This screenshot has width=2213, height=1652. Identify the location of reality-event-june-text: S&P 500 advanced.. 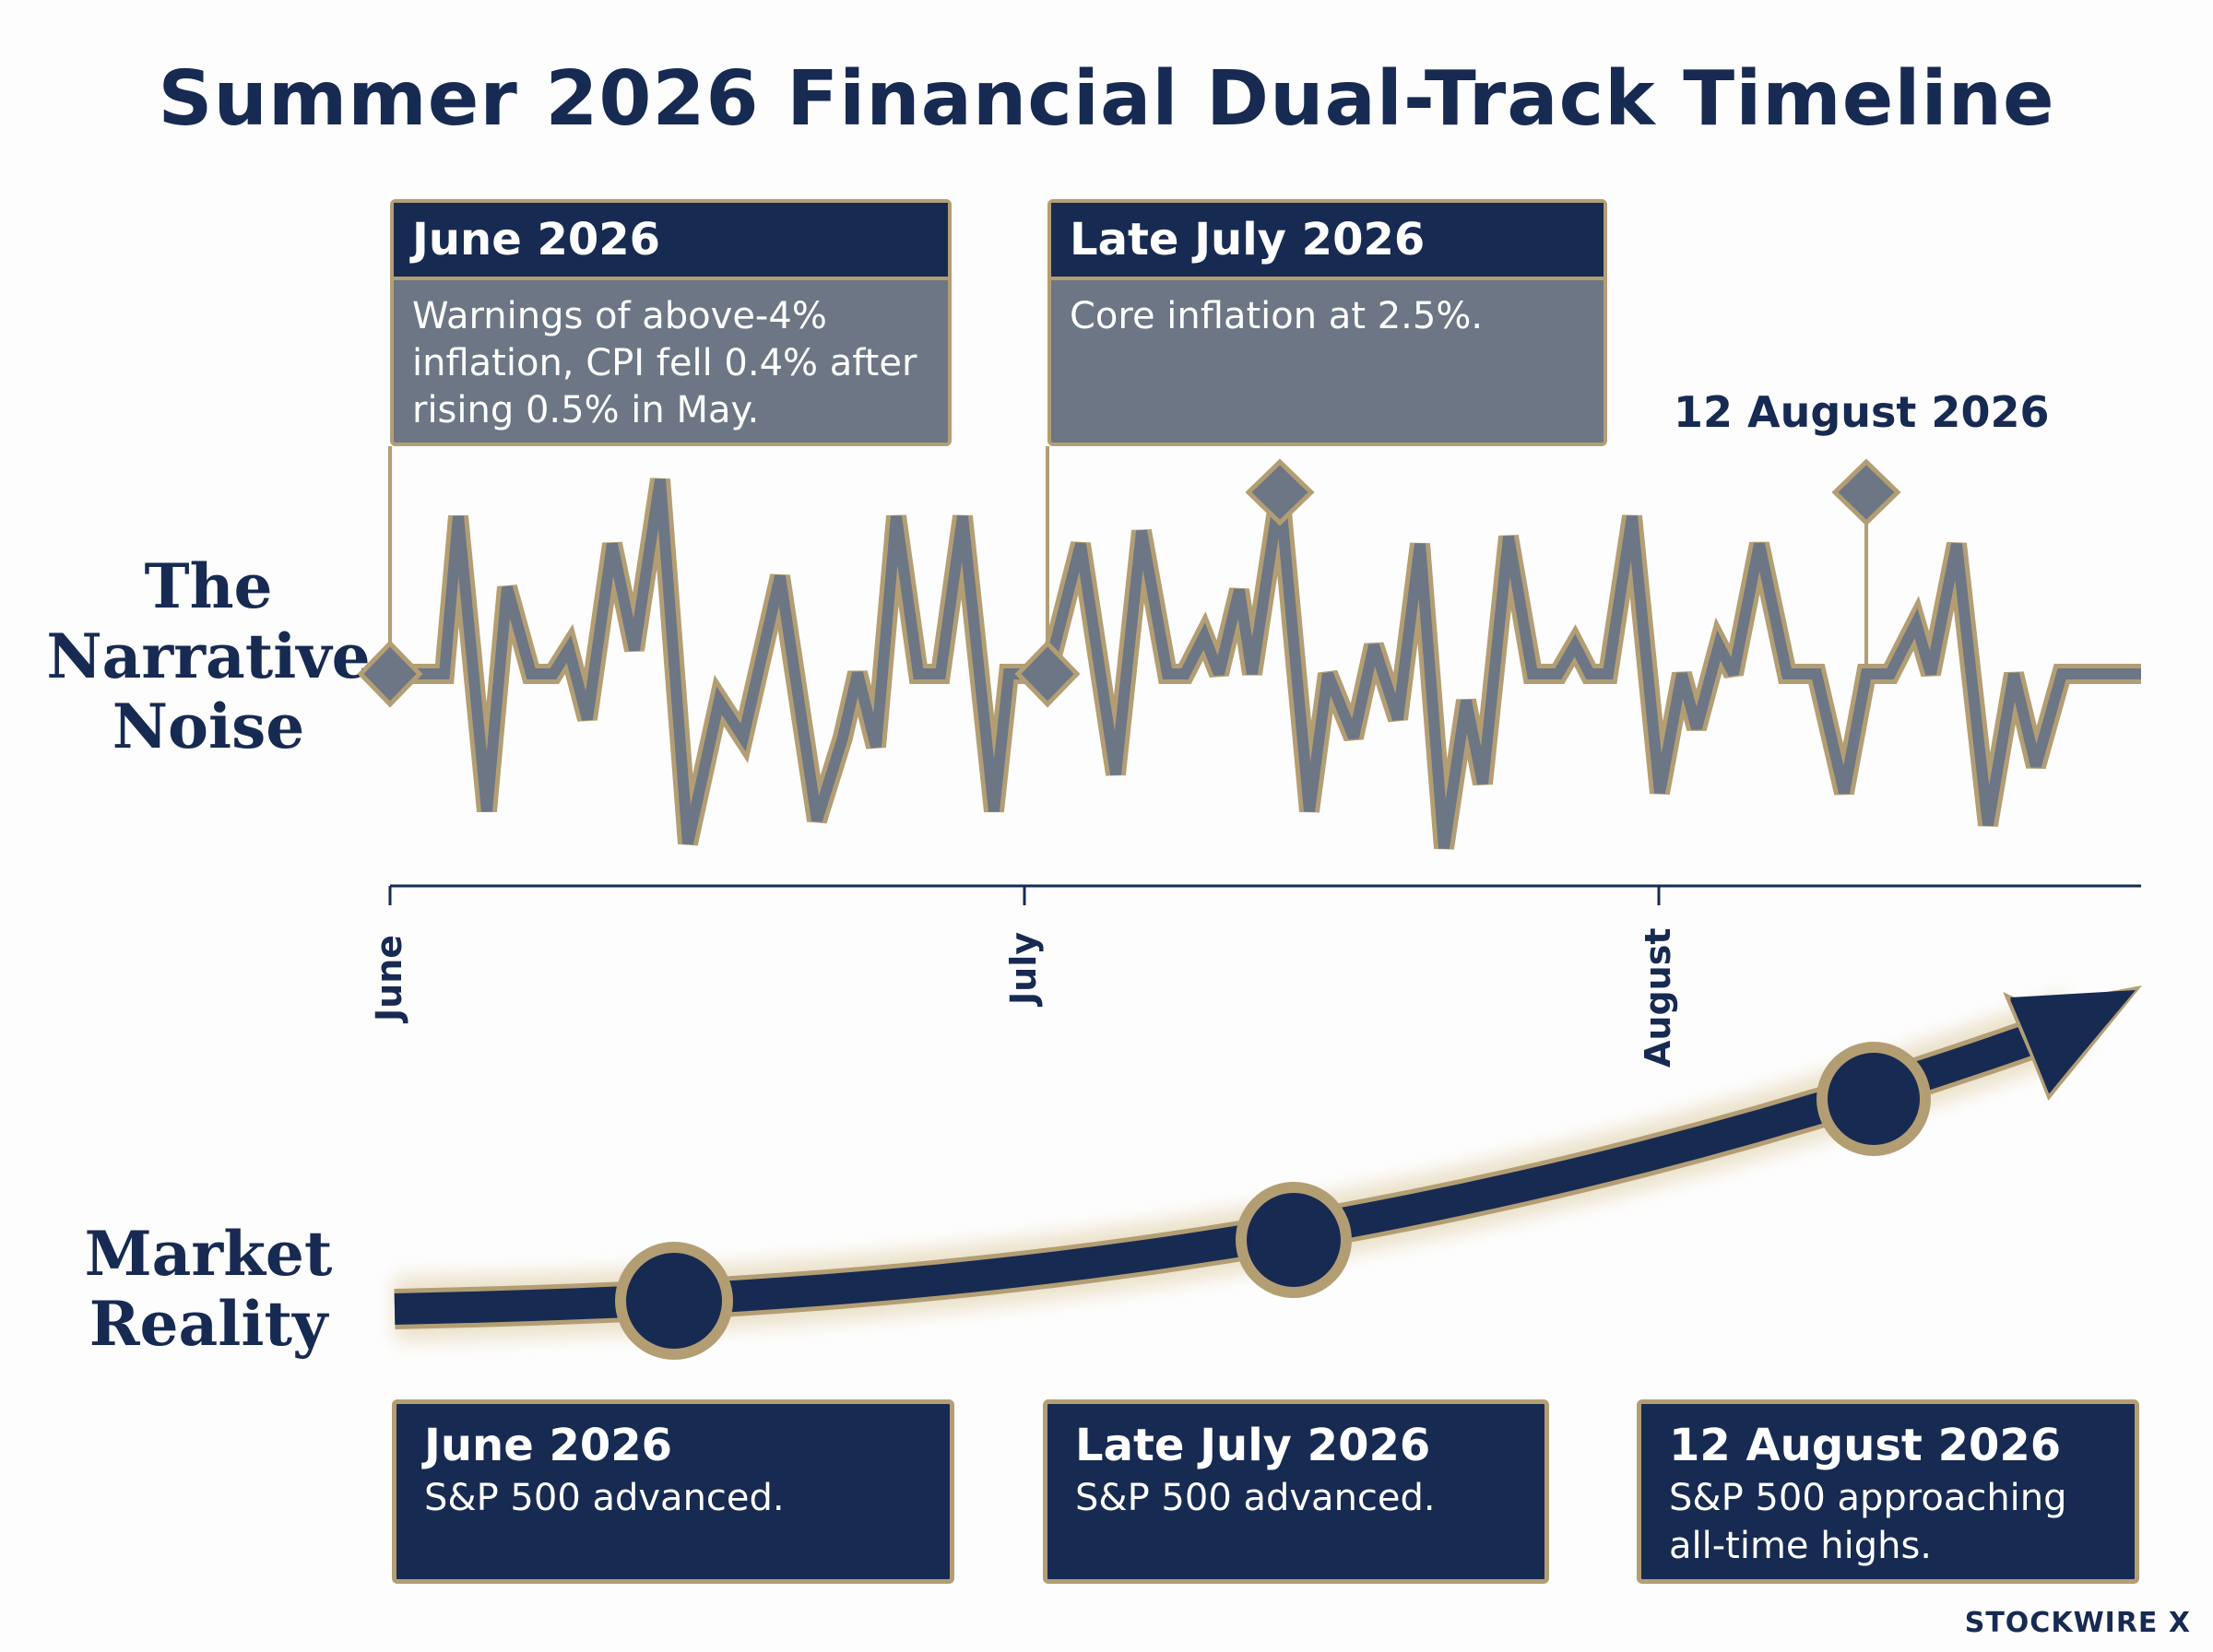
(604, 1498).